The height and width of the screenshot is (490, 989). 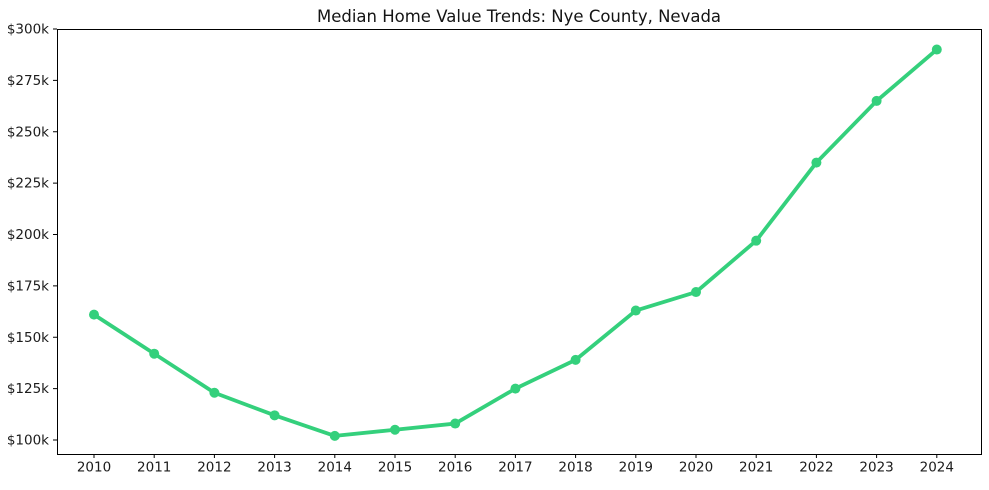 What do you see at coordinates (696, 468) in the screenshot?
I see `x-tick-label: 2020` at bounding box center [696, 468].